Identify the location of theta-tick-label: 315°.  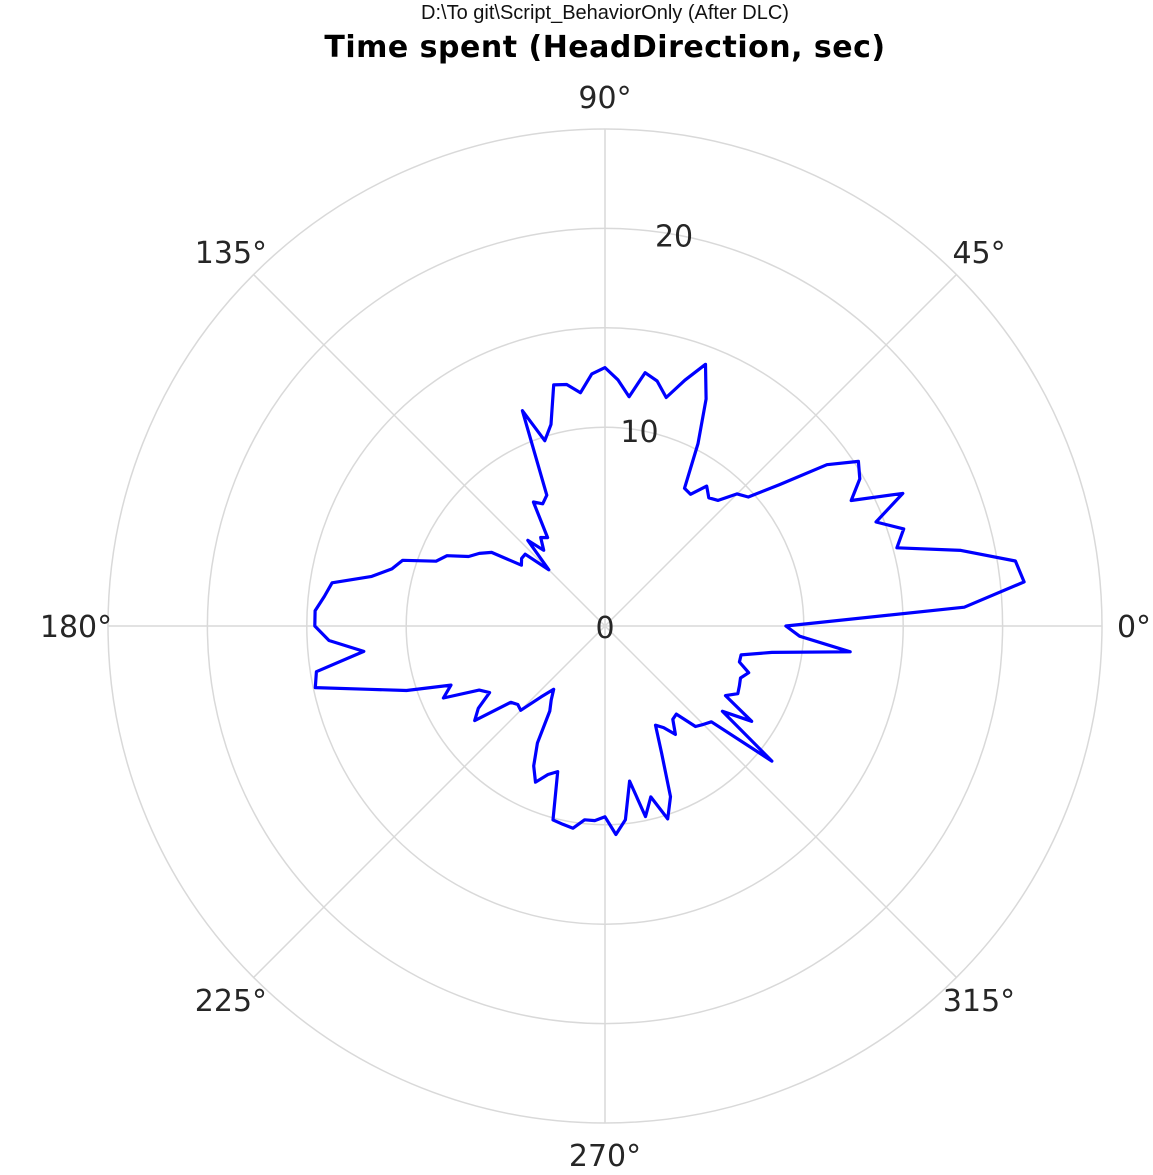
(979, 1001).